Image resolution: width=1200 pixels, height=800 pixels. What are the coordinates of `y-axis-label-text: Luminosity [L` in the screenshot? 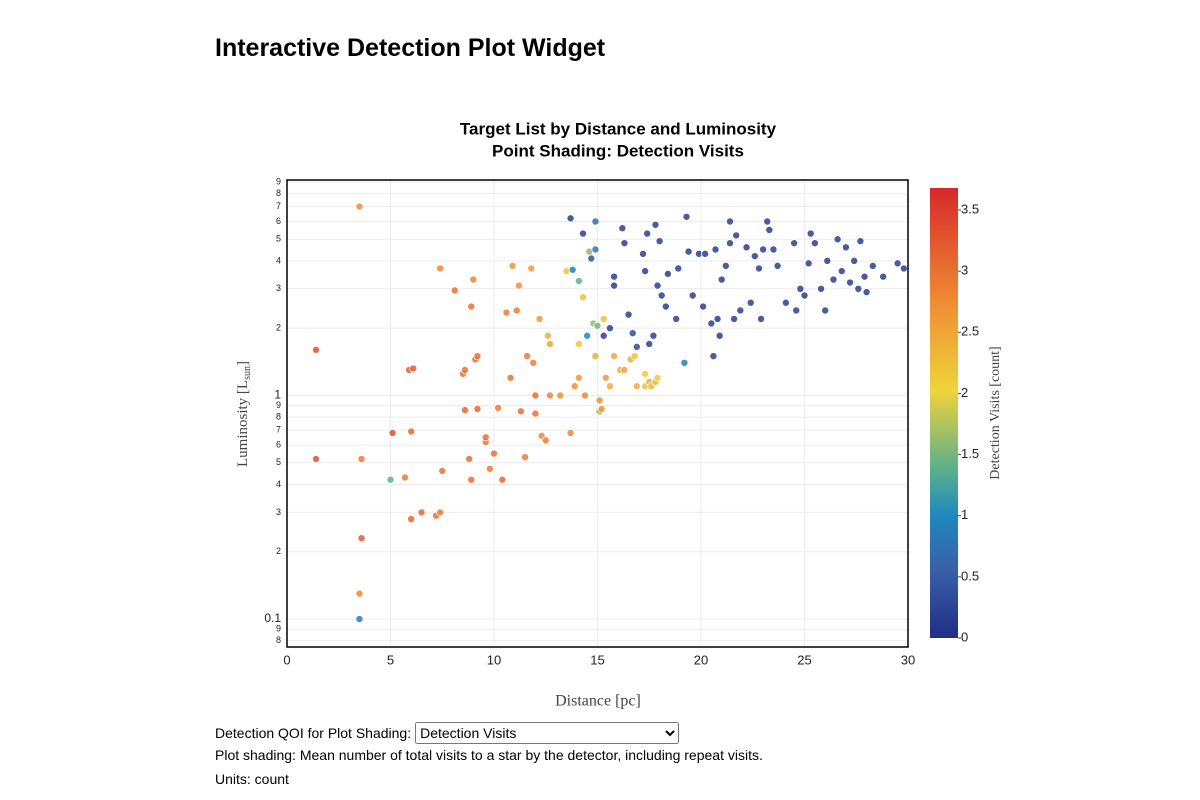 It's located at (243, 423).